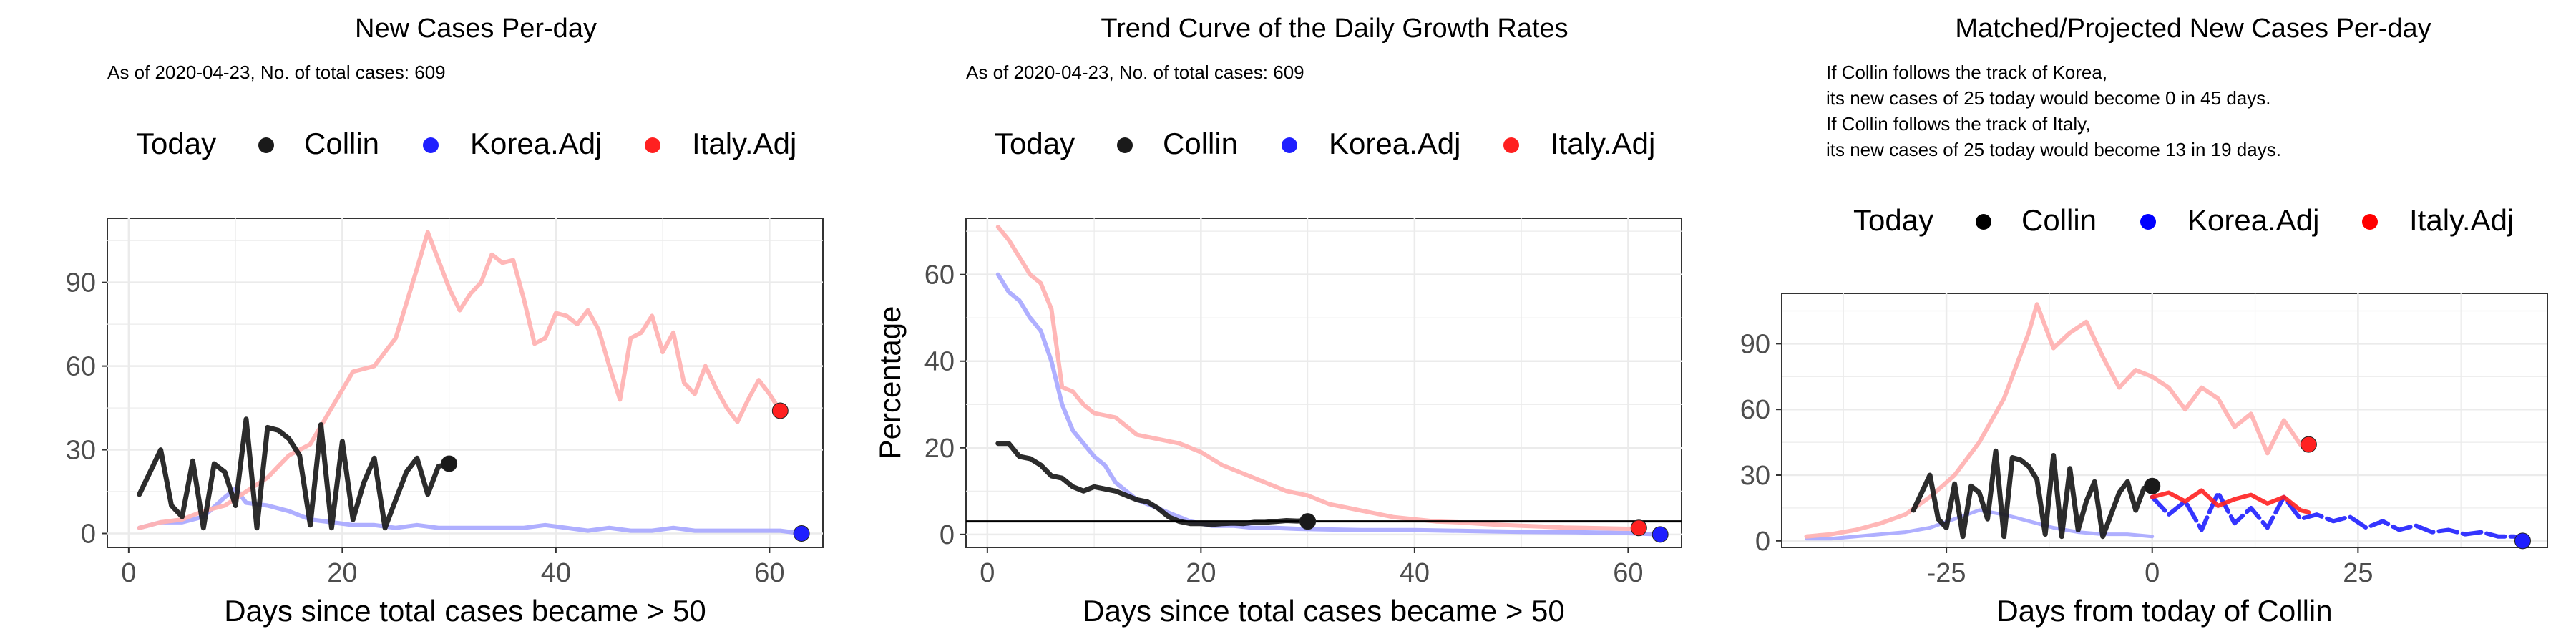 This screenshot has width=2576, height=644. What do you see at coordinates (2164, 611) in the screenshot?
I see `projected-xlabel: Days from today of Collin` at bounding box center [2164, 611].